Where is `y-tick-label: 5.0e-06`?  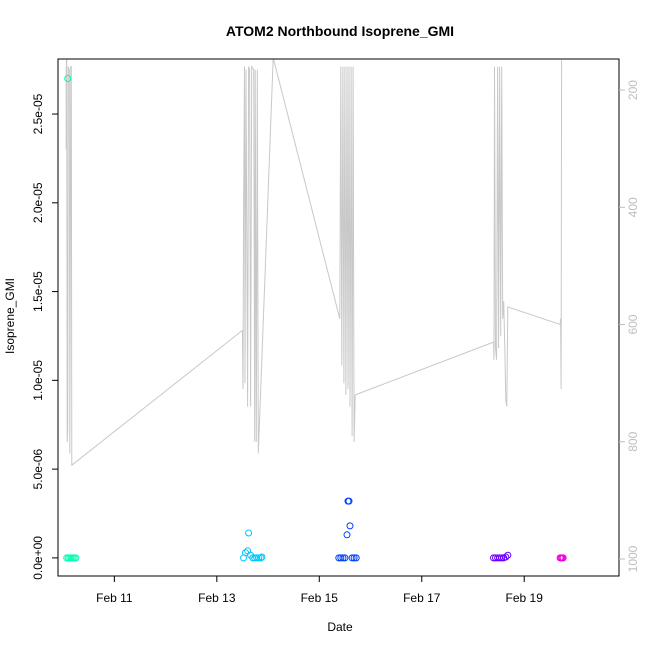
y-tick-label: 5.0e-06 is located at coordinates (38, 468).